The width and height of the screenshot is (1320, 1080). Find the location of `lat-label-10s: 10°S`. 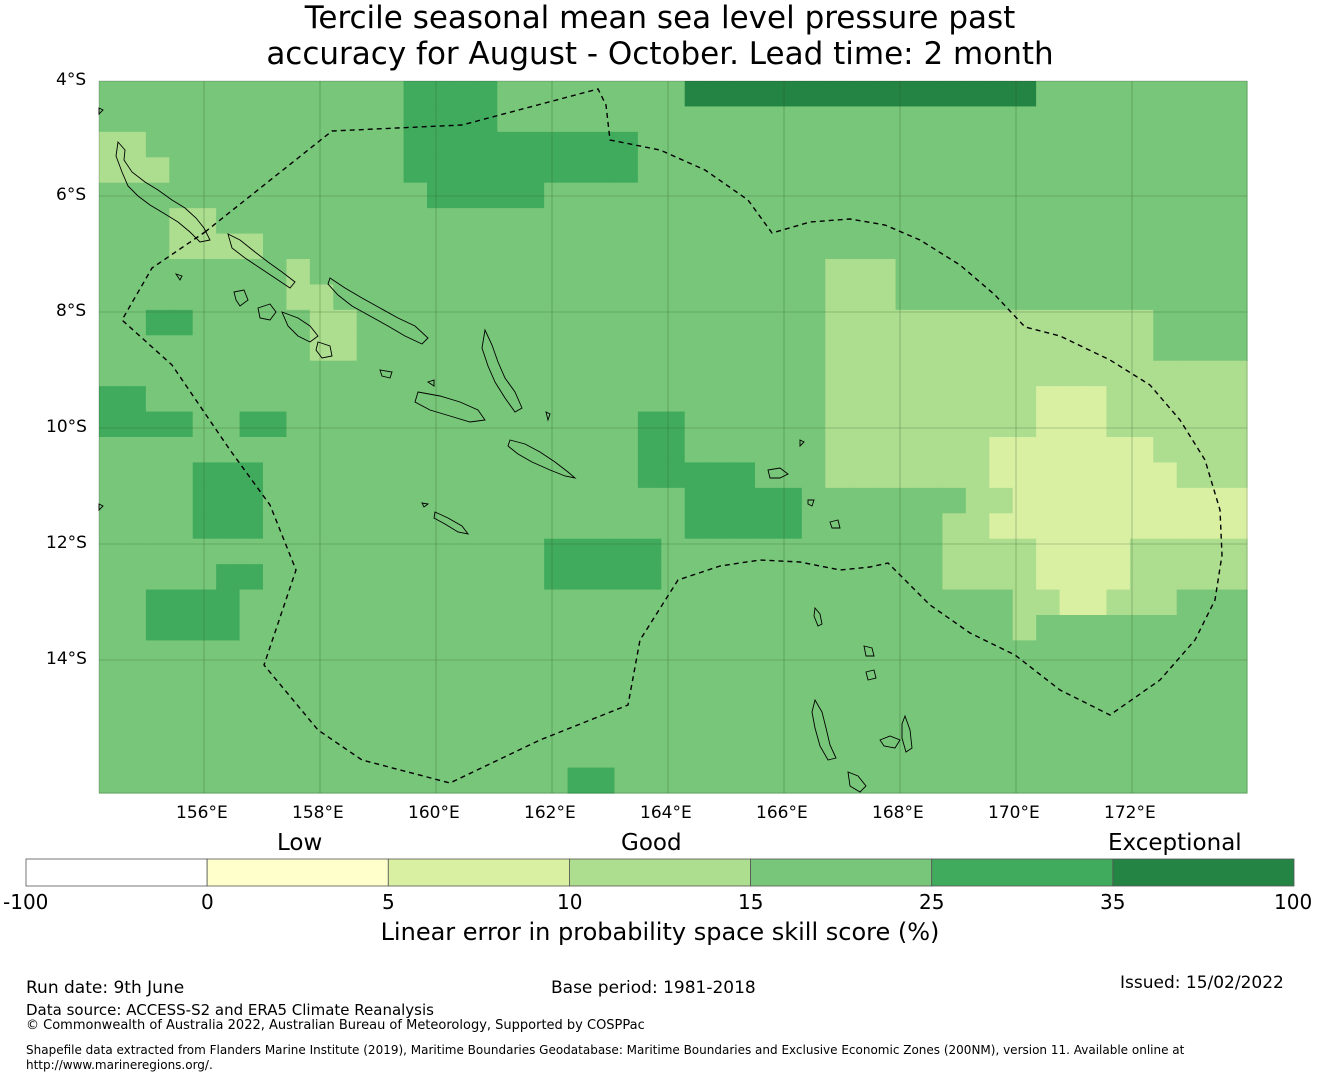

lat-label-10s: 10°S is located at coordinates (66, 427).